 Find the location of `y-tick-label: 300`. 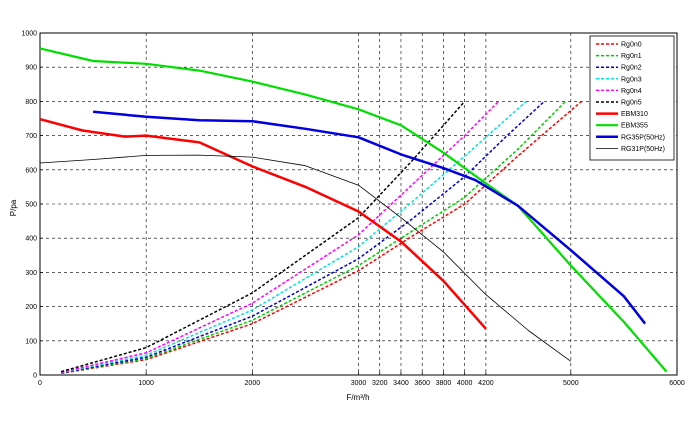

y-tick-label: 300 is located at coordinates (31, 273).